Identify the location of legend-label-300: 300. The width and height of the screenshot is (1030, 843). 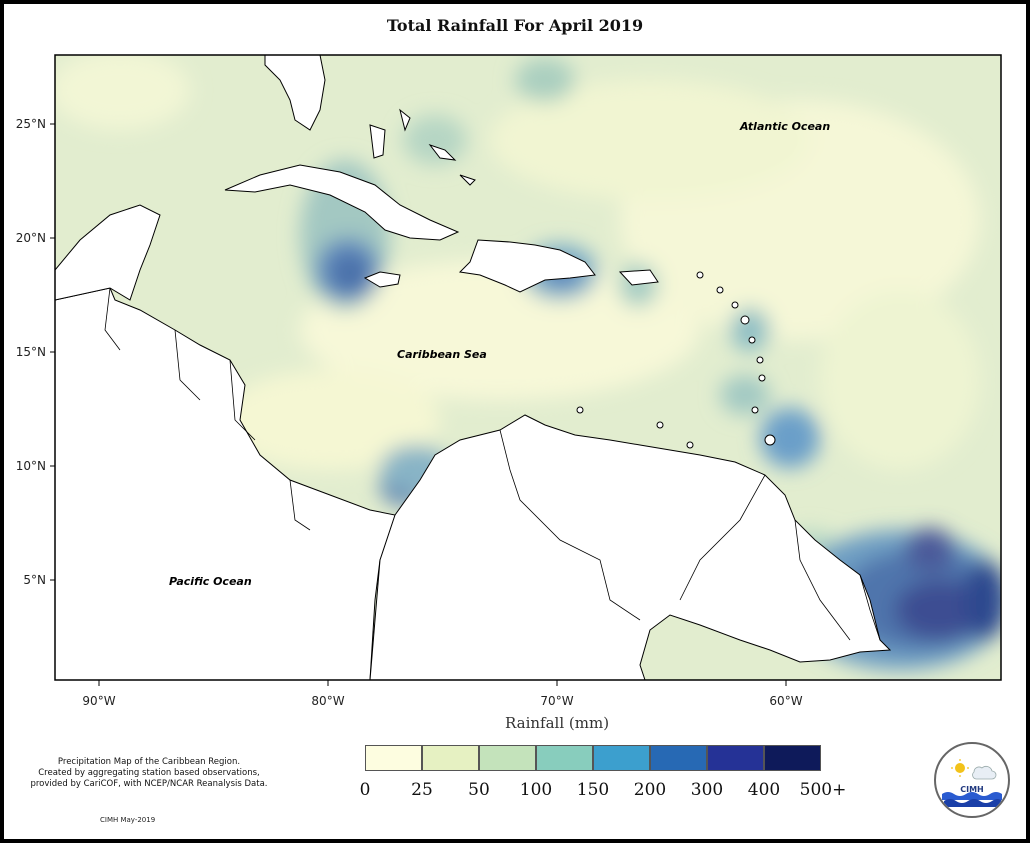
(707, 790).